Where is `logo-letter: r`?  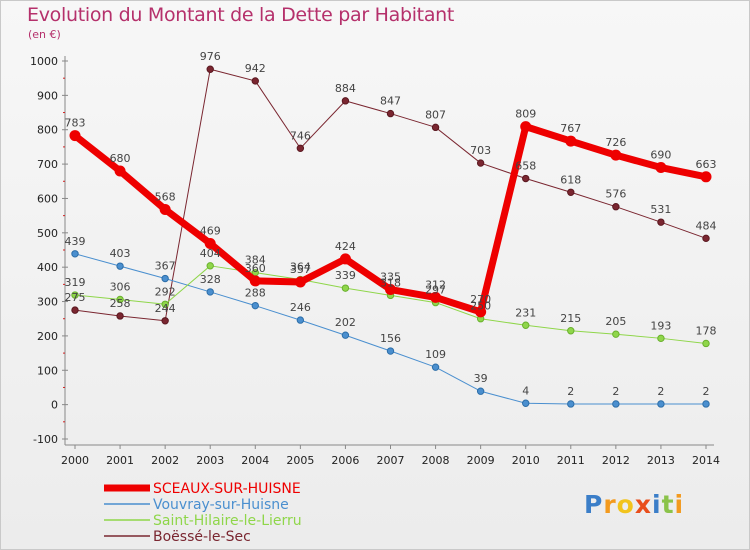
logo-letter: r is located at coordinates (610, 504).